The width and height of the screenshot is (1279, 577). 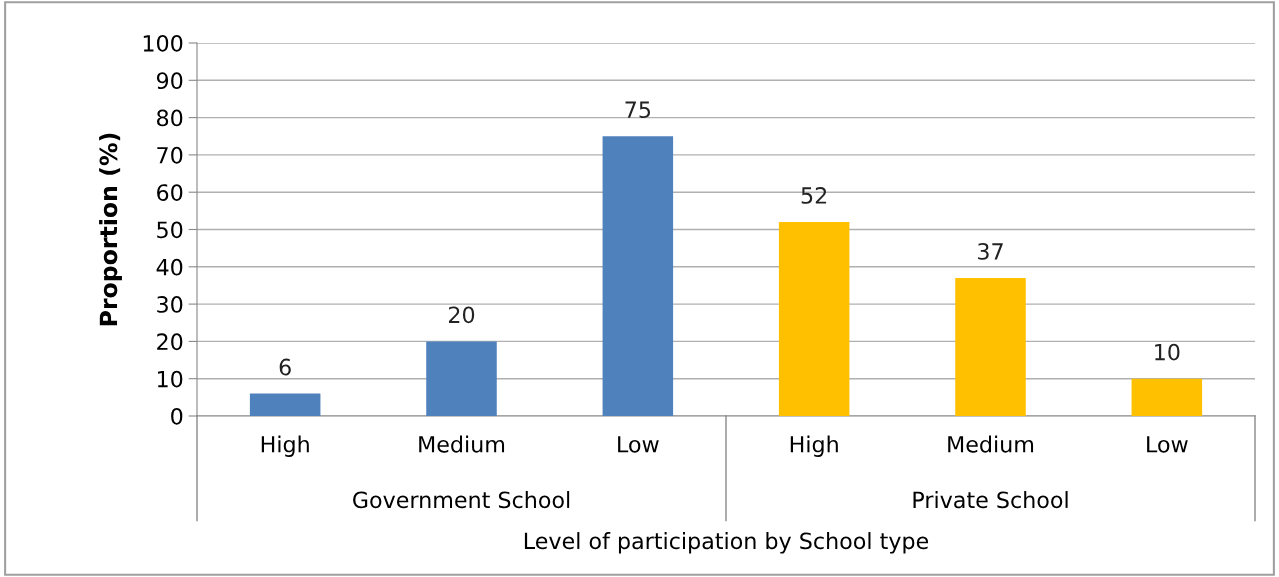 What do you see at coordinates (110, 229) in the screenshot?
I see `y-axis-title: Proportion (%)` at bounding box center [110, 229].